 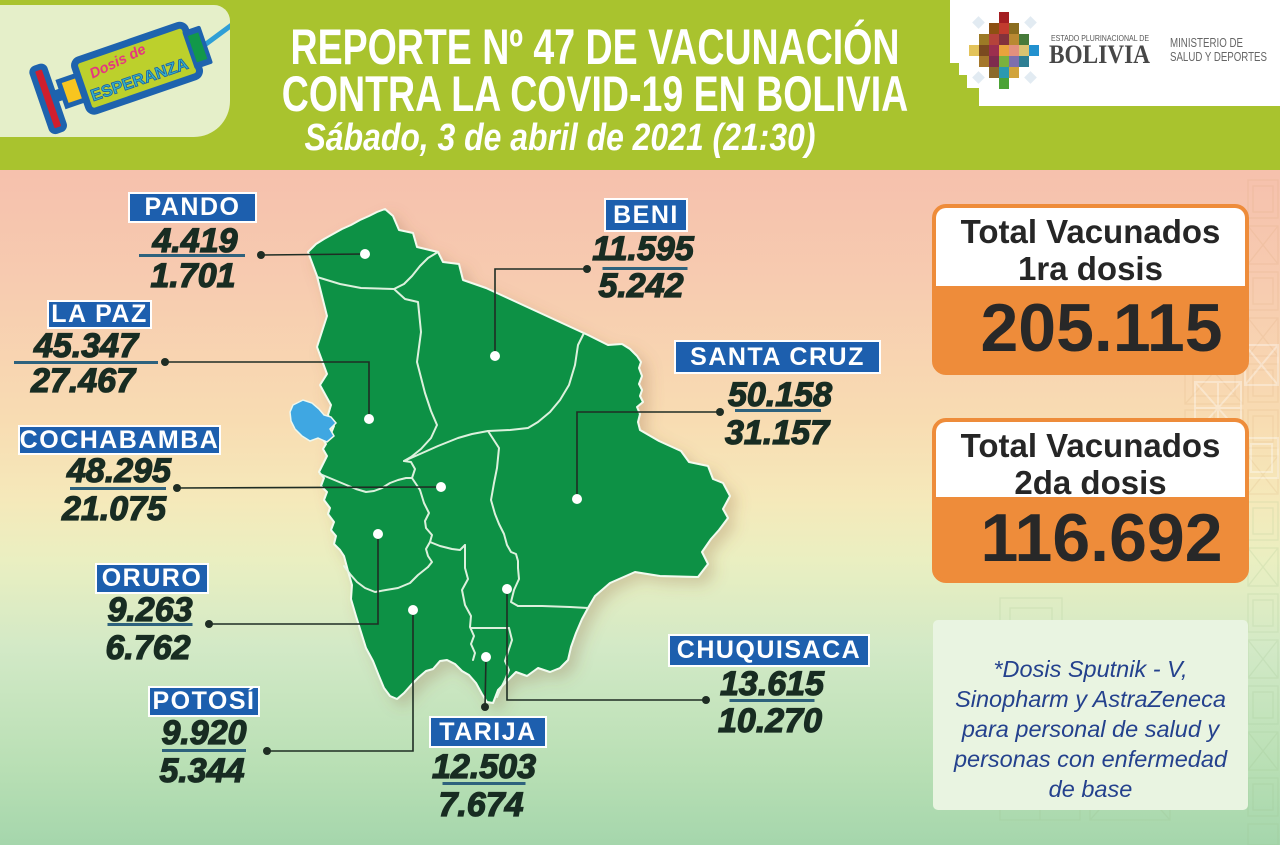 What do you see at coordinates (1206, 43) in the screenshot?
I see `svg-text: MINISTERIO DE` at bounding box center [1206, 43].